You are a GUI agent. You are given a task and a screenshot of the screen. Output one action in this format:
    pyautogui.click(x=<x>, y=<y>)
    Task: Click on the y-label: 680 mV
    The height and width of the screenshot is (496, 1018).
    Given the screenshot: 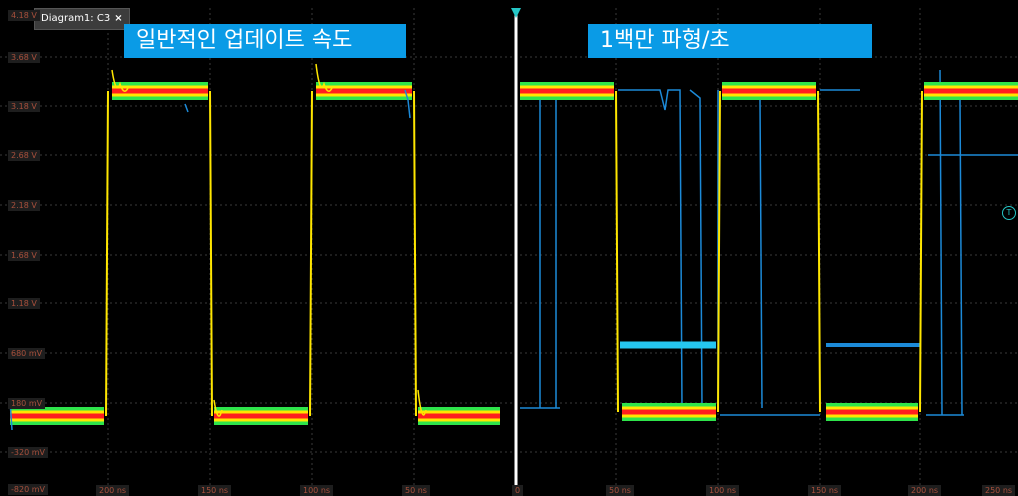 What is the action you would take?
    pyautogui.click(x=27, y=353)
    